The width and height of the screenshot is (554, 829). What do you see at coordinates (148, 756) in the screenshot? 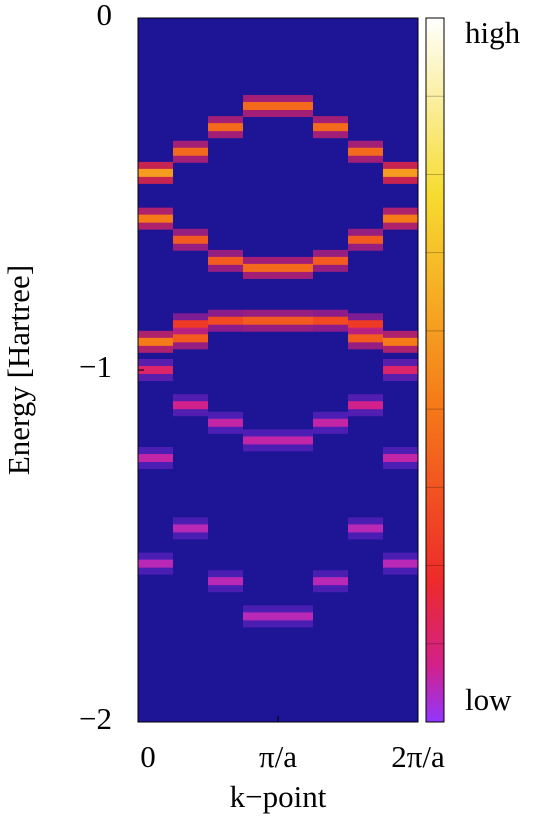
I see `x-tick-label: 0` at bounding box center [148, 756].